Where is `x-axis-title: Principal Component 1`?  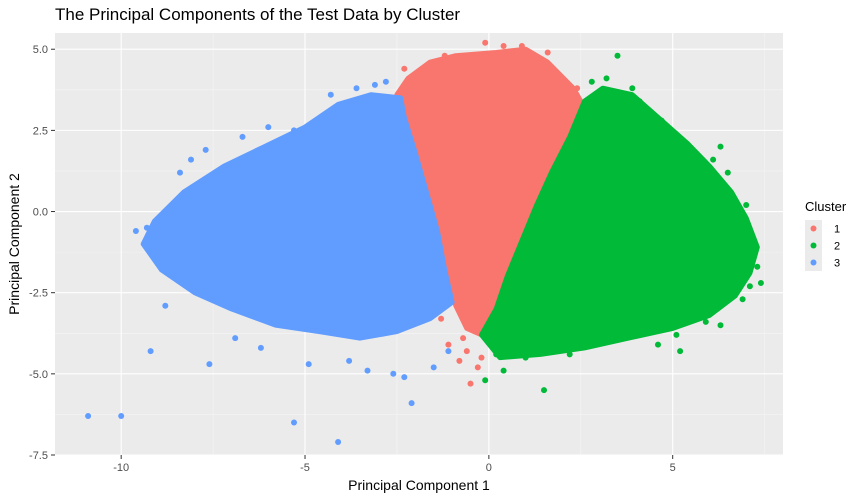
x-axis-title: Principal Component 1 is located at coordinates (419, 485).